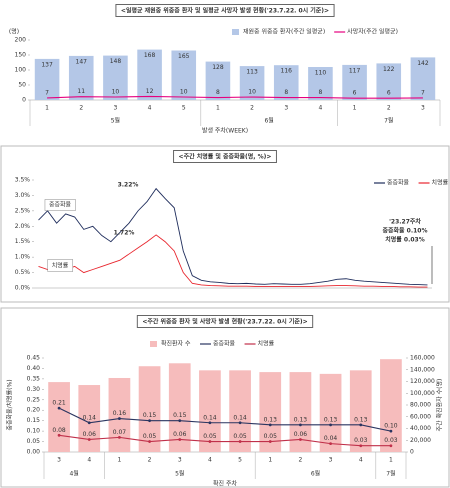  I want to click on y2-axis-label: 주간 확진환자 수(명), so click(440, 405).